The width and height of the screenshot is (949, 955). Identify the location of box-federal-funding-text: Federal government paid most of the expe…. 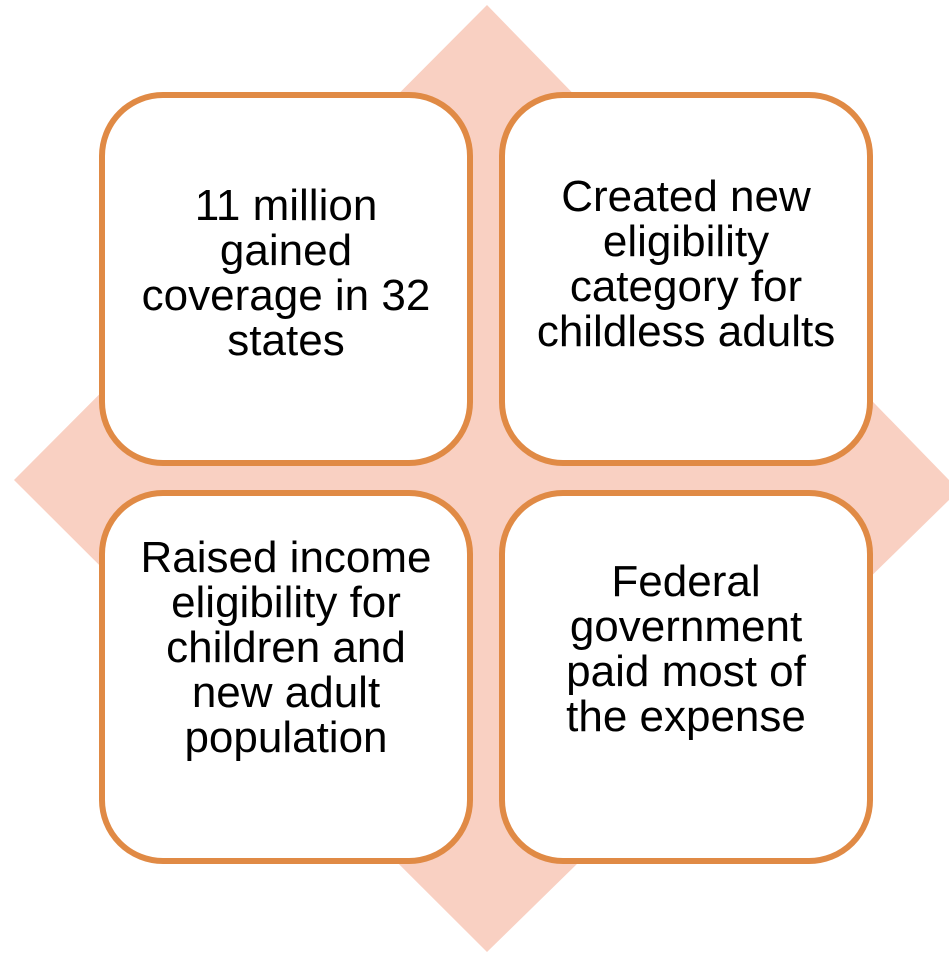
(686, 648).